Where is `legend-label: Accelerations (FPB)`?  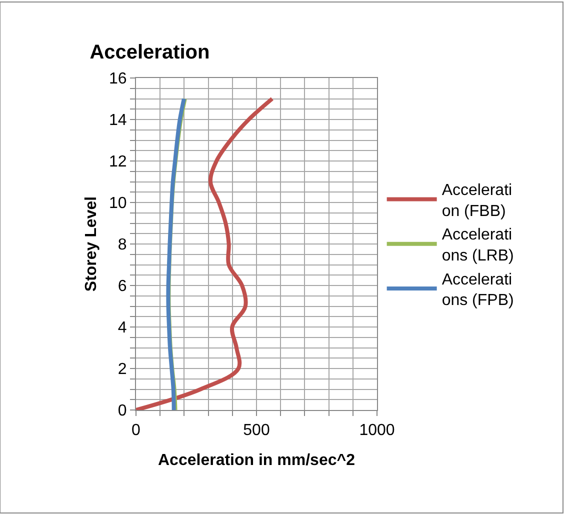 legend-label: Accelerations (FPB) is located at coordinates (478, 290).